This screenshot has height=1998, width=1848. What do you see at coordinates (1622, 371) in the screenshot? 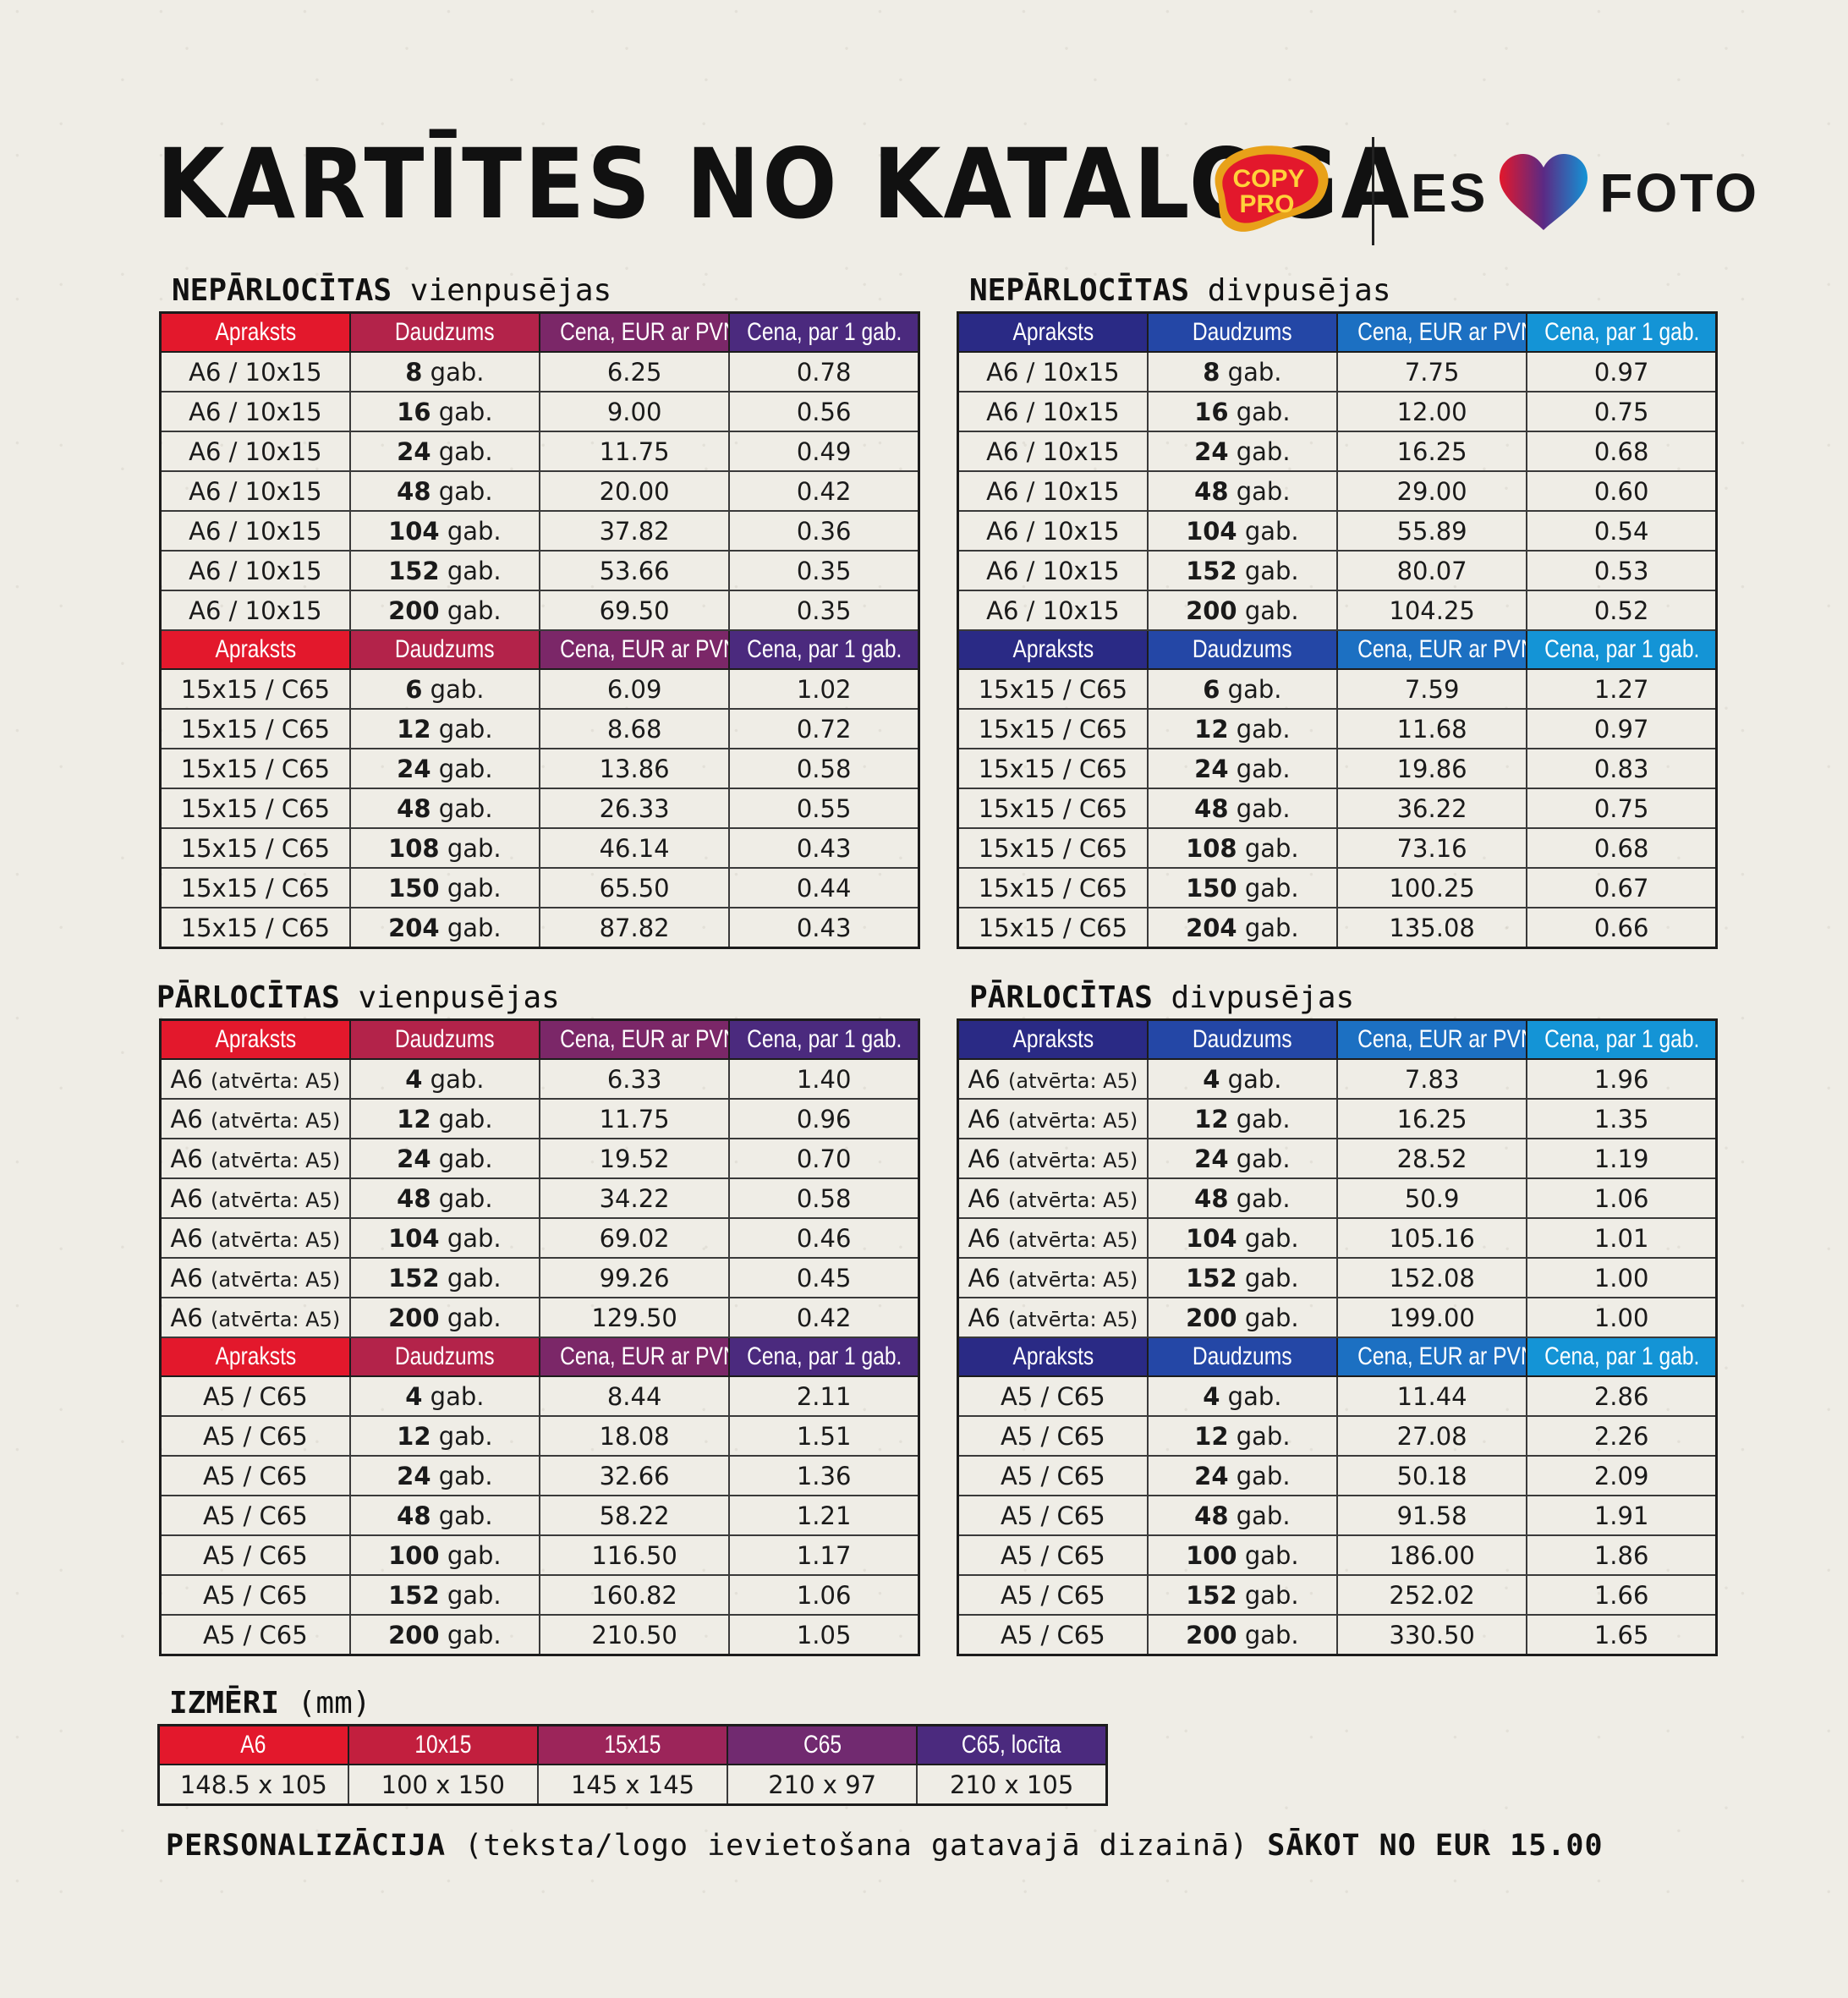
I see `cell-unit-price: 0.97` at bounding box center [1622, 371].